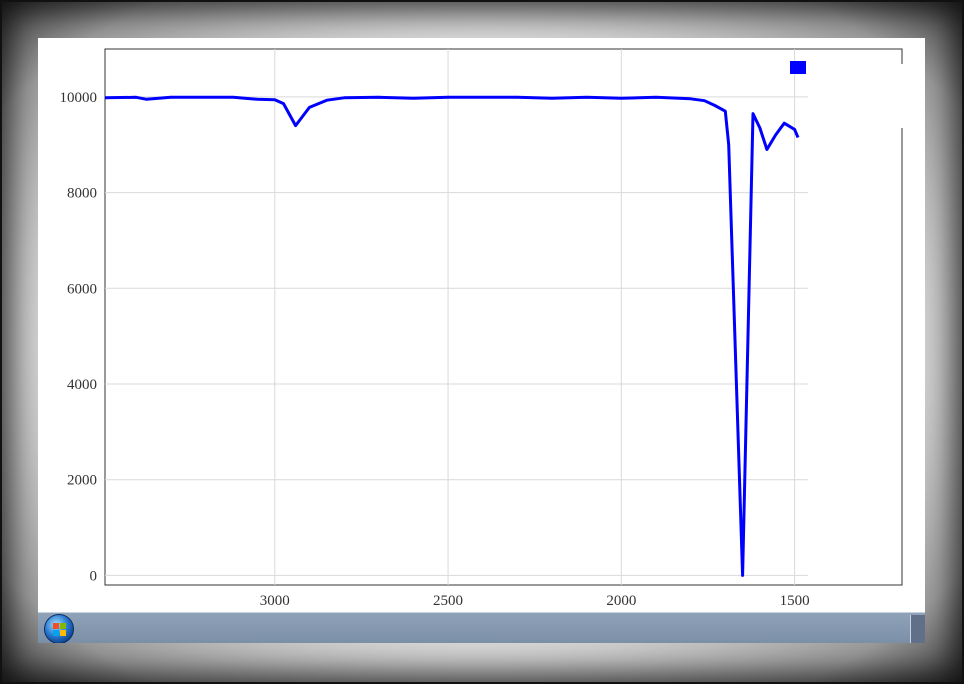 The width and height of the screenshot is (964, 684). Describe the element at coordinates (79, 337) in the screenshot. I see `y-axis-ticks: 0 2000 4000 6000 8000 10000` at that location.